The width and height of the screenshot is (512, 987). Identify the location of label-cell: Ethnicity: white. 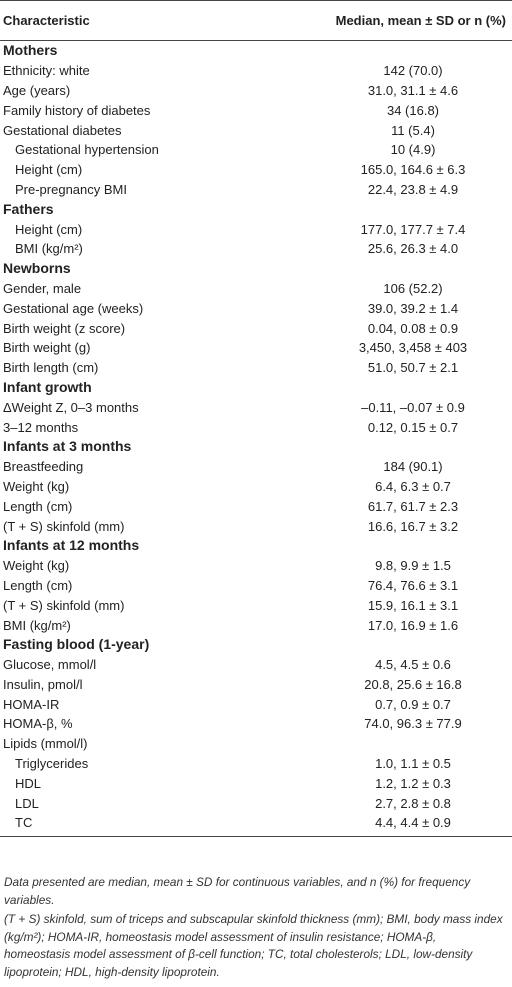
(46, 71).